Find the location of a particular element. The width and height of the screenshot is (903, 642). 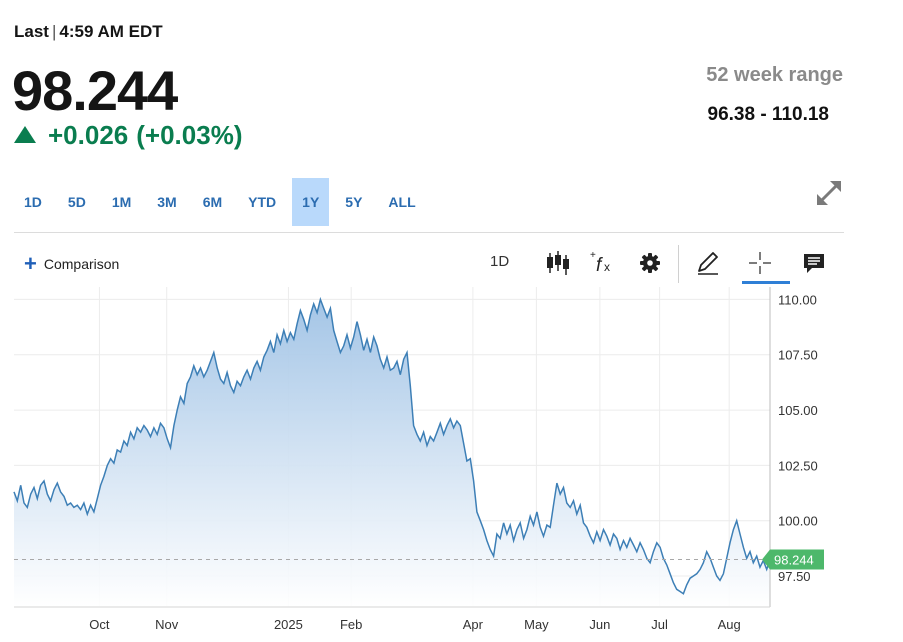

last-update-line: Last | 4:59 AM EDT is located at coordinates (88, 32).